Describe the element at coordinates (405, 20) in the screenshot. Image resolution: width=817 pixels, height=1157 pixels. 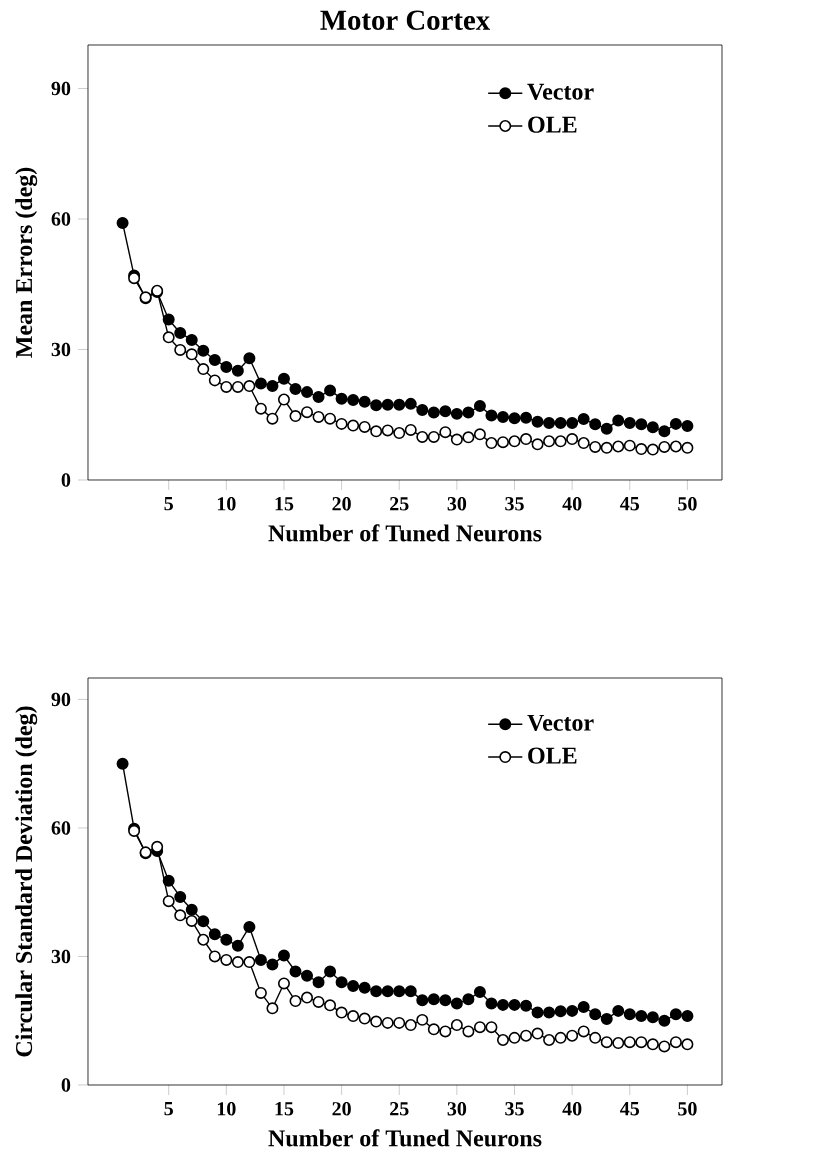
I see `chart-title: Motor Cortex` at that location.